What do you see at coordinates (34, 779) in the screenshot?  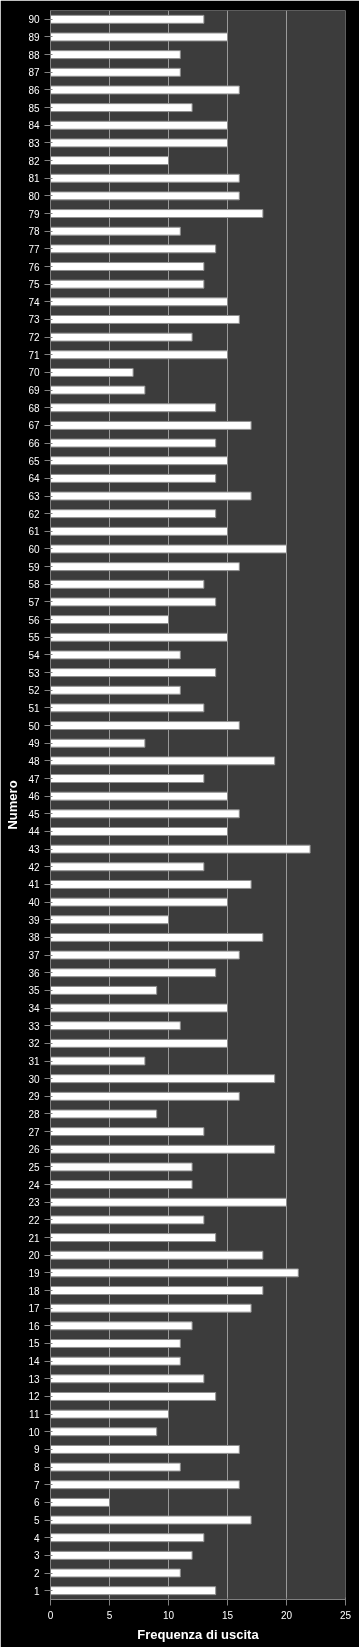 I see `y-tick-label: 47` at bounding box center [34, 779].